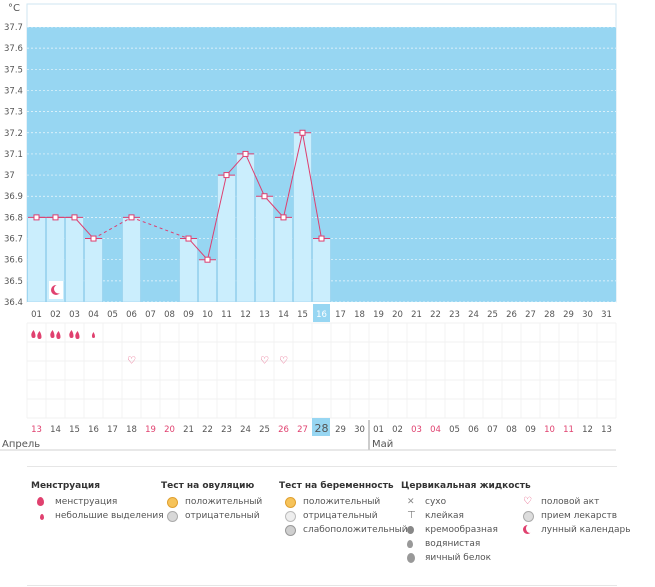 This screenshot has width=655, height=587. Describe the element at coordinates (245, 430) in the screenshot. I see `calendar-date-label: 24` at that location.